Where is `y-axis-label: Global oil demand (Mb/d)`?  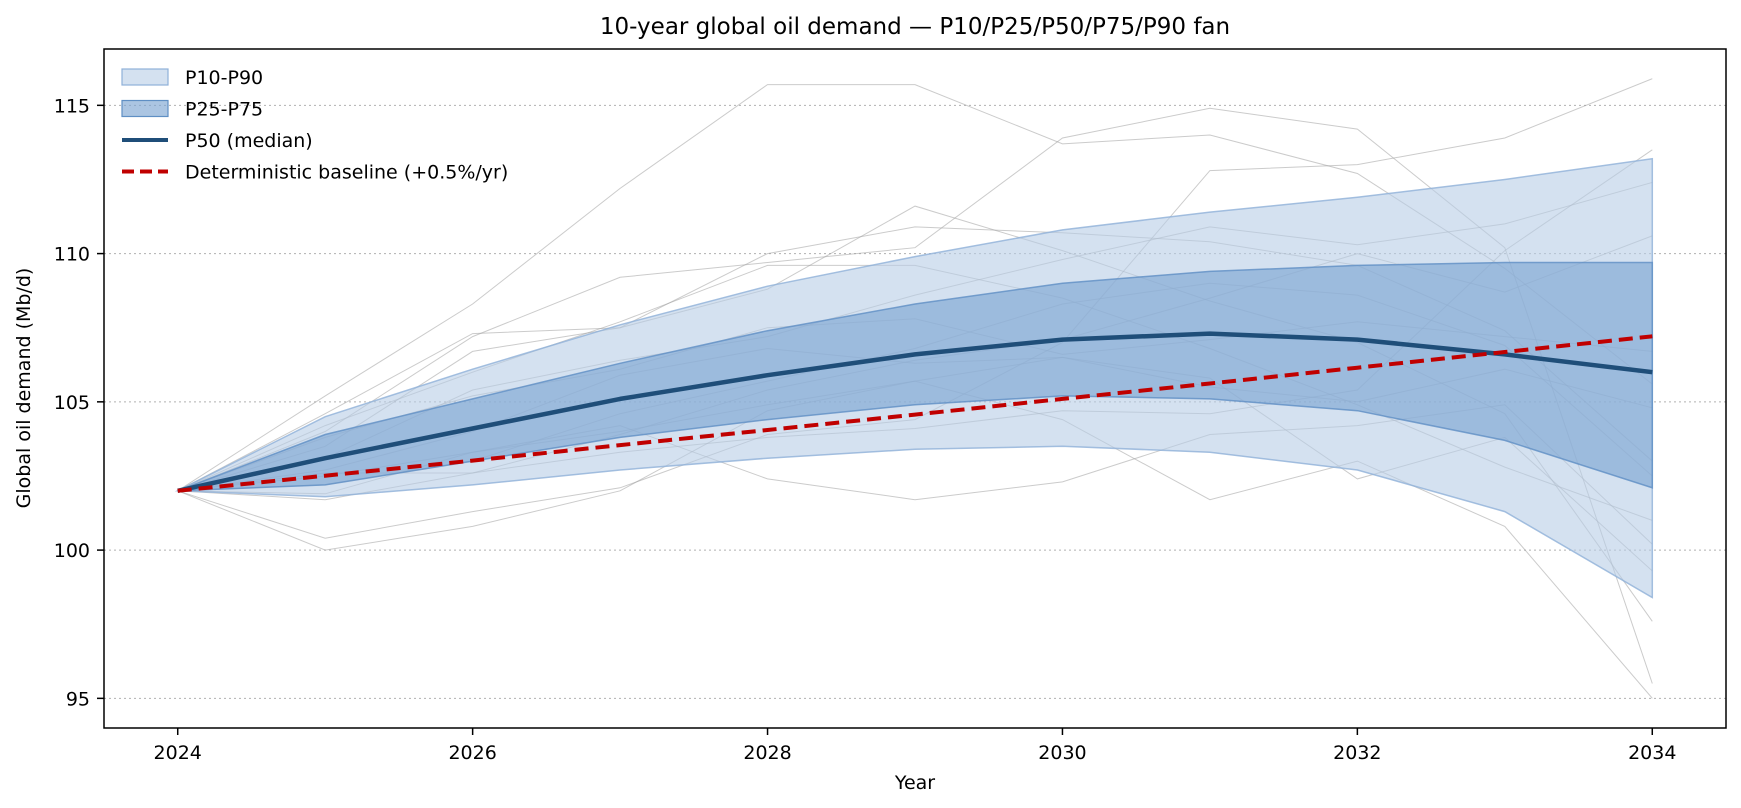 y-axis-label: Global oil demand (Mb/d) is located at coordinates (24, 388).